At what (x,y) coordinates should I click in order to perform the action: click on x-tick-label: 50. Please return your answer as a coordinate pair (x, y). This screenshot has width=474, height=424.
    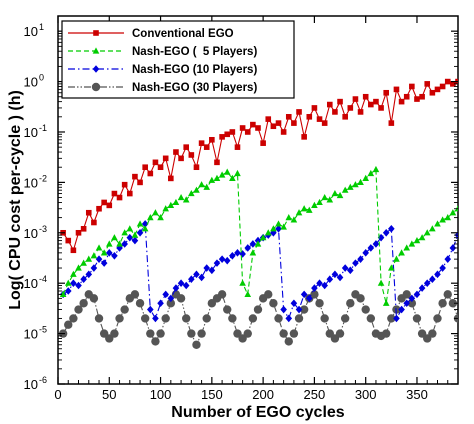
    Looking at the image, I should click on (109, 394).